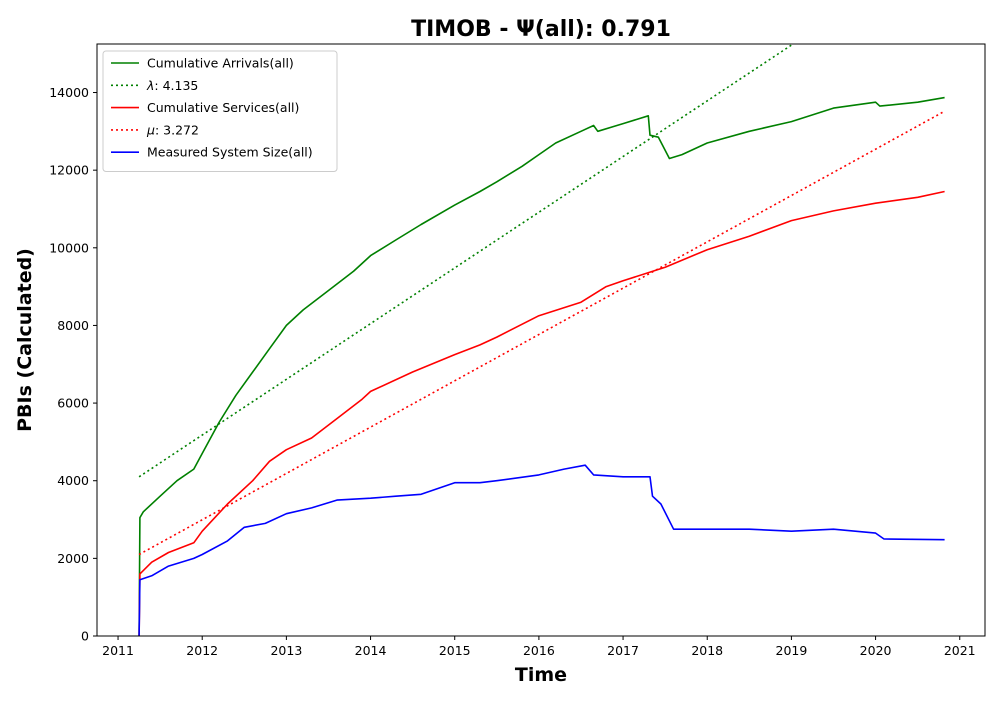  I want to click on x-tick-label: 2019, so click(792, 650).